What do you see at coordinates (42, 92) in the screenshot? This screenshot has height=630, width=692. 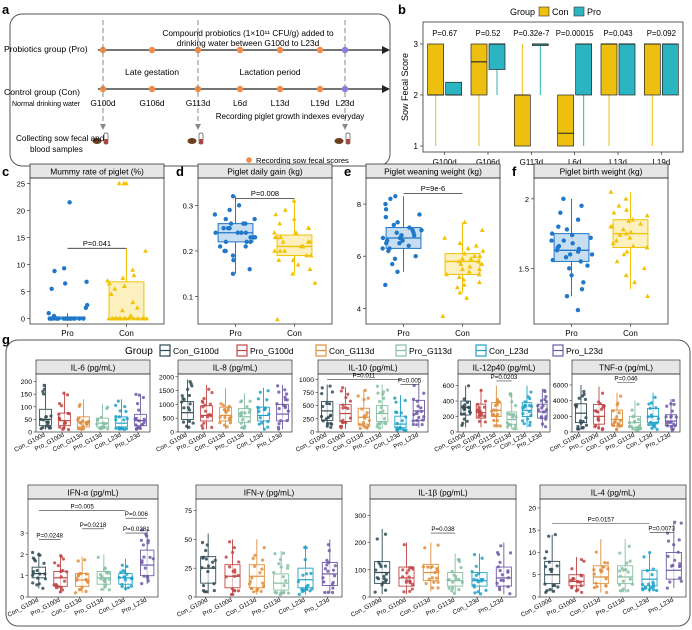 I see `con-group-label: Control group (Con)` at bounding box center [42, 92].